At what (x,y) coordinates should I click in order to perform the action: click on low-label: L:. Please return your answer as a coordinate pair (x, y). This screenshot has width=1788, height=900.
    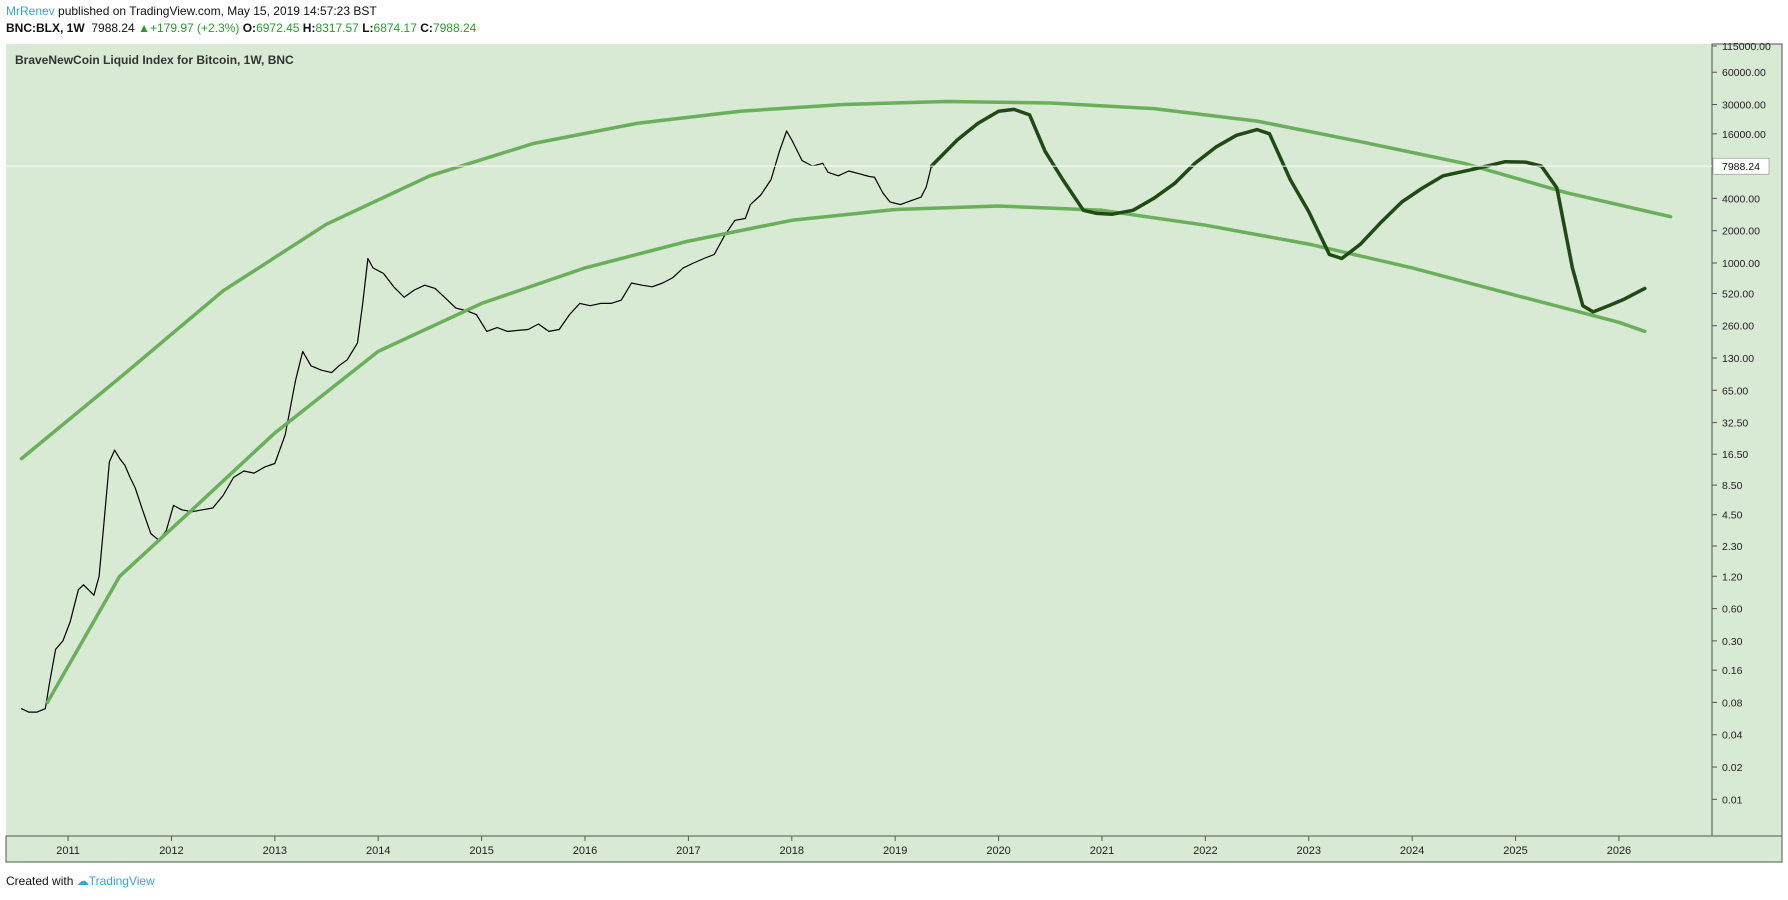
    Looking at the image, I should click on (368, 28).